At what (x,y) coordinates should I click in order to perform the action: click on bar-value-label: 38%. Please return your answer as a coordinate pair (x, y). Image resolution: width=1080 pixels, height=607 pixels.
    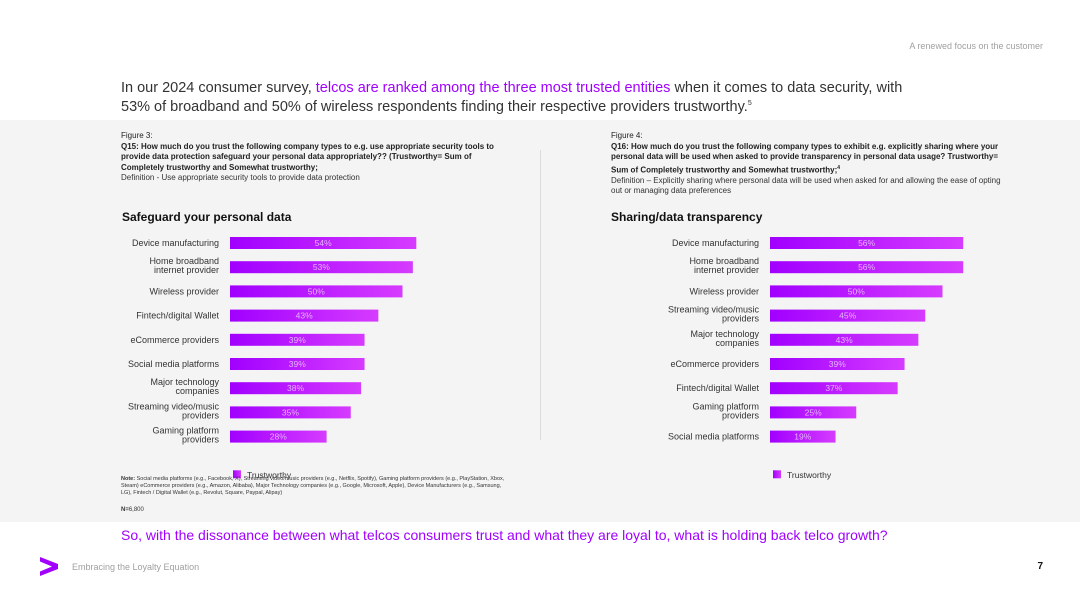
    Looking at the image, I should click on (295, 388).